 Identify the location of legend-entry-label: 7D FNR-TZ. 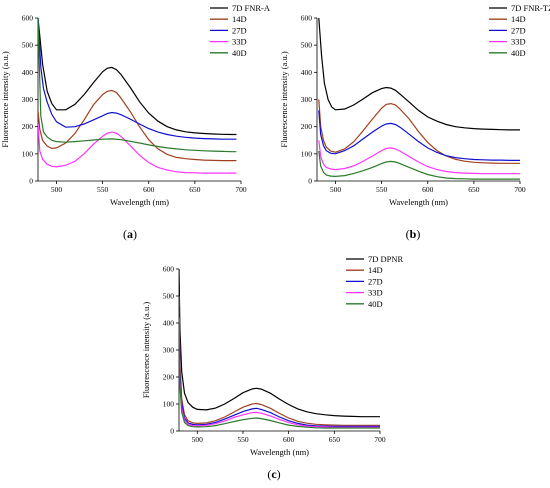
(530, 8).